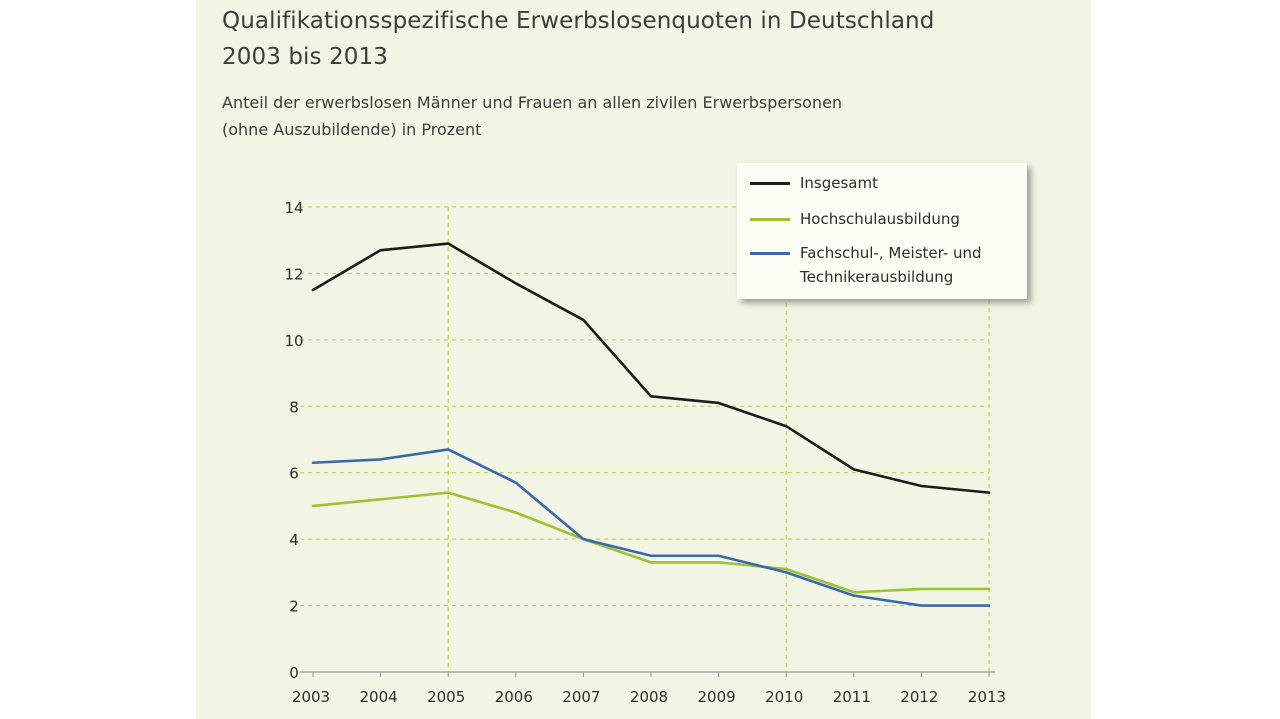  Describe the element at coordinates (651, 542) in the screenshot. I see `series-line-hochschul` at that location.